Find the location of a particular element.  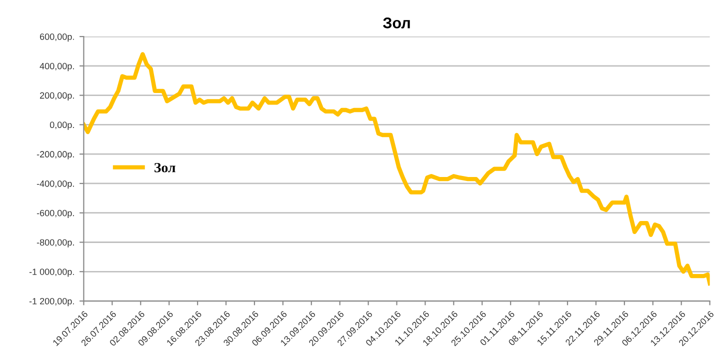

legend-label: Зол is located at coordinates (165, 167).